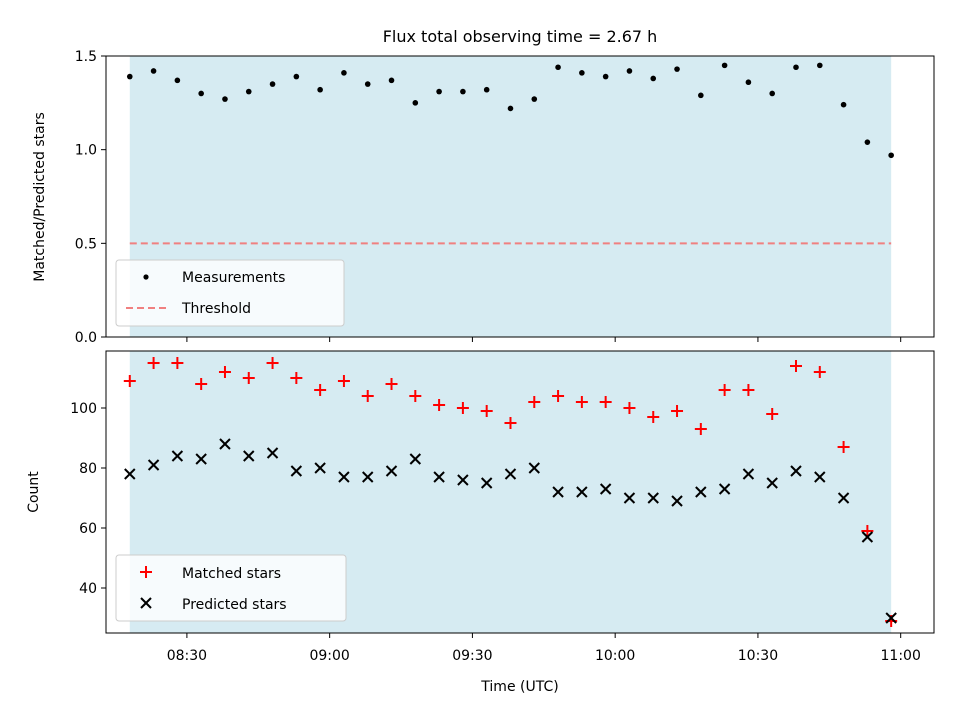  Describe the element at coordinates (88, 589) in the screenshot. I see `y-tick-label: 40` at that location.